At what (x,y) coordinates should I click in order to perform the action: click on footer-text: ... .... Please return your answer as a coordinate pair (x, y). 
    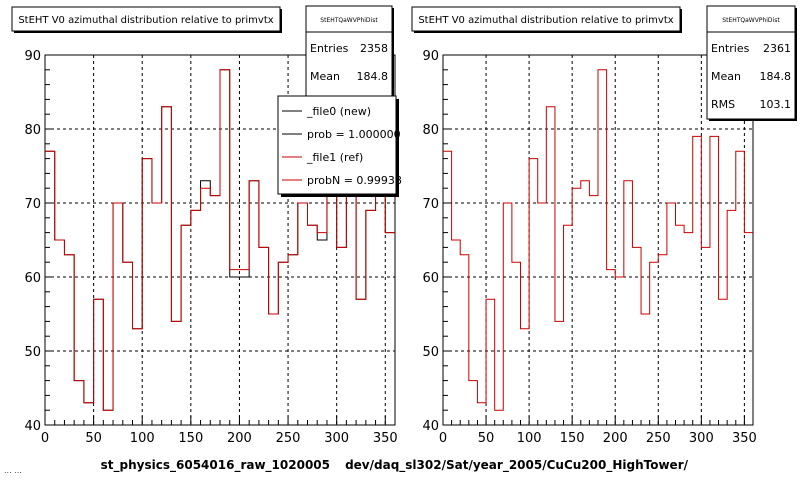
    Looking at the image, I should click on (13, 470).